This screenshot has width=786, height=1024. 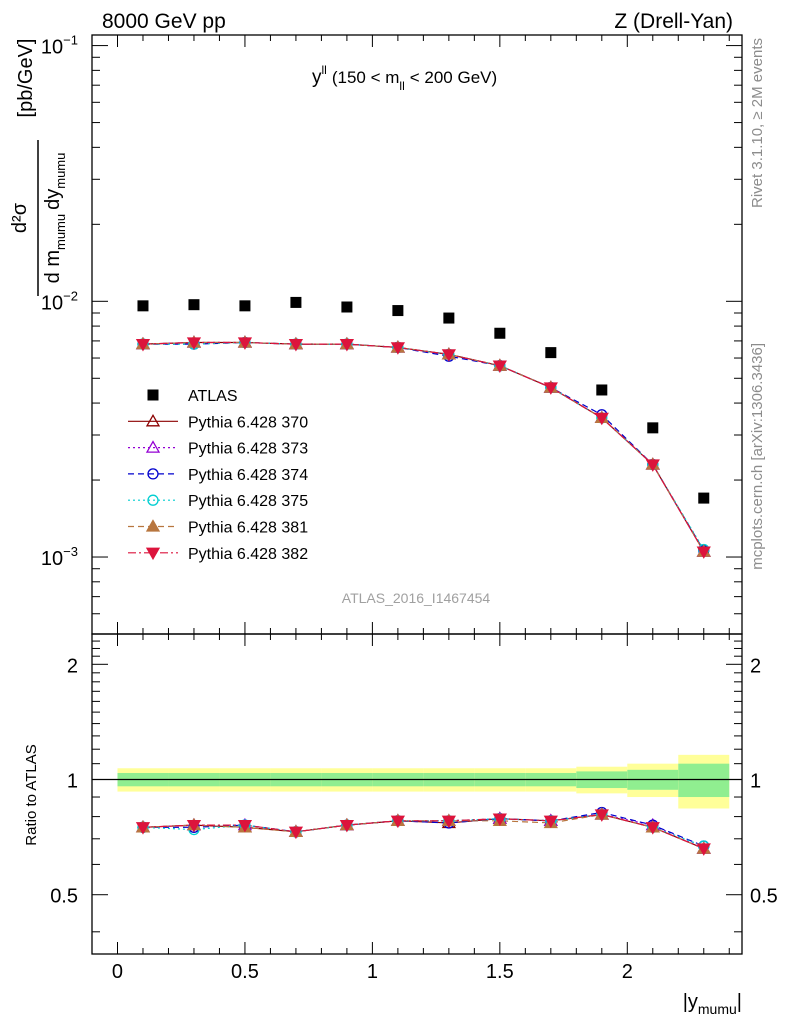 What do you see at coordinates (366, 77) in the screenshot?
I see `plot-label-open: (150 < m` at bounding box center [366, 77].